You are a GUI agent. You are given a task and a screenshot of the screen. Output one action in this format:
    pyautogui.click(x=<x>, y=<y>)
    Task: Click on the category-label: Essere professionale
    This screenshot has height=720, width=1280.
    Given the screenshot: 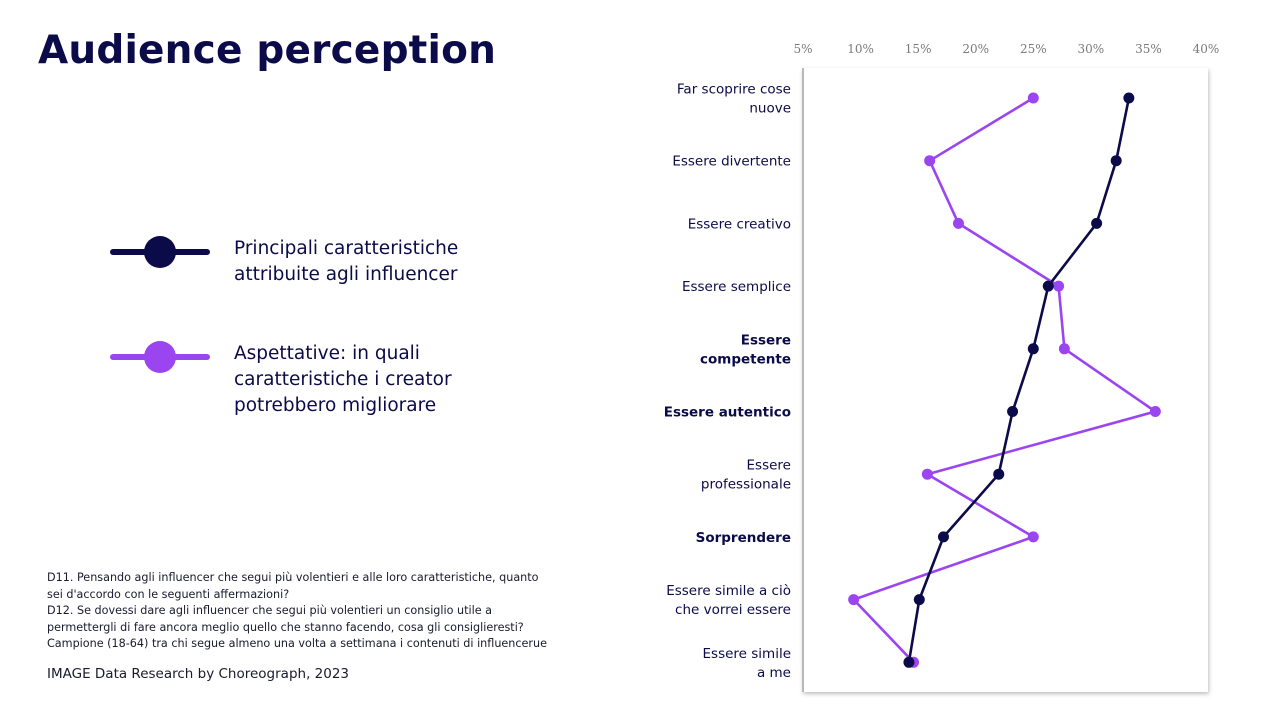 What is the action you would take?
    pyautogui.click(x=746, y=475)
    